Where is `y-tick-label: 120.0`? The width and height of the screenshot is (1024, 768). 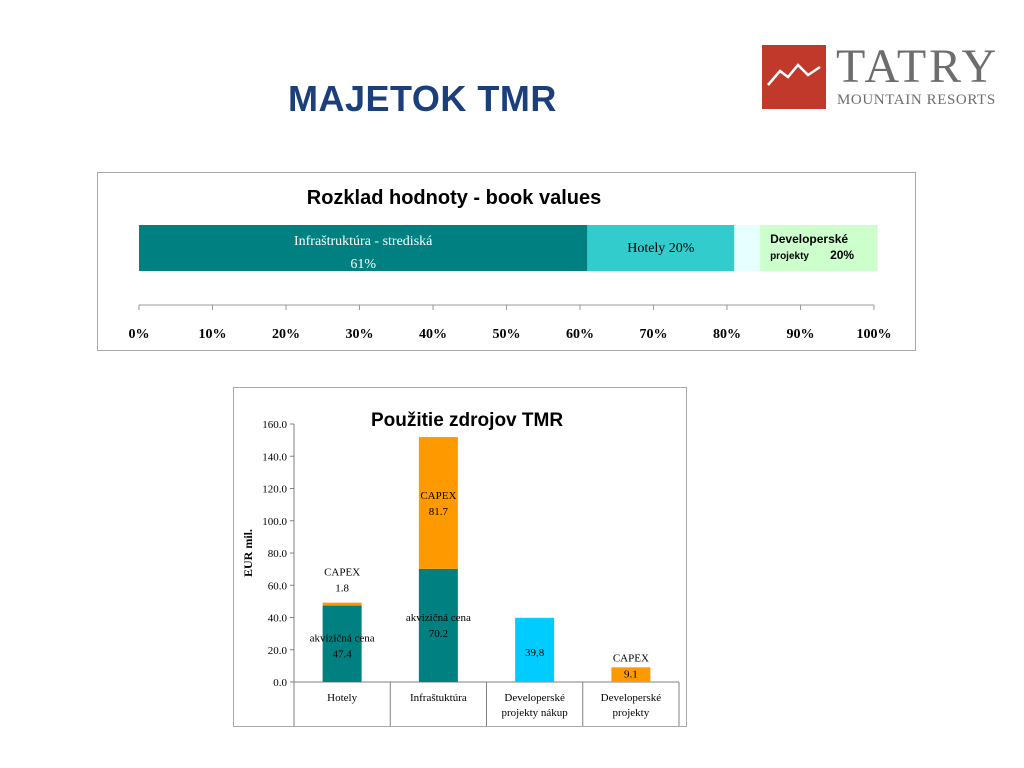
y-tick-label: 120.0 is located at coordinates (274, 490).